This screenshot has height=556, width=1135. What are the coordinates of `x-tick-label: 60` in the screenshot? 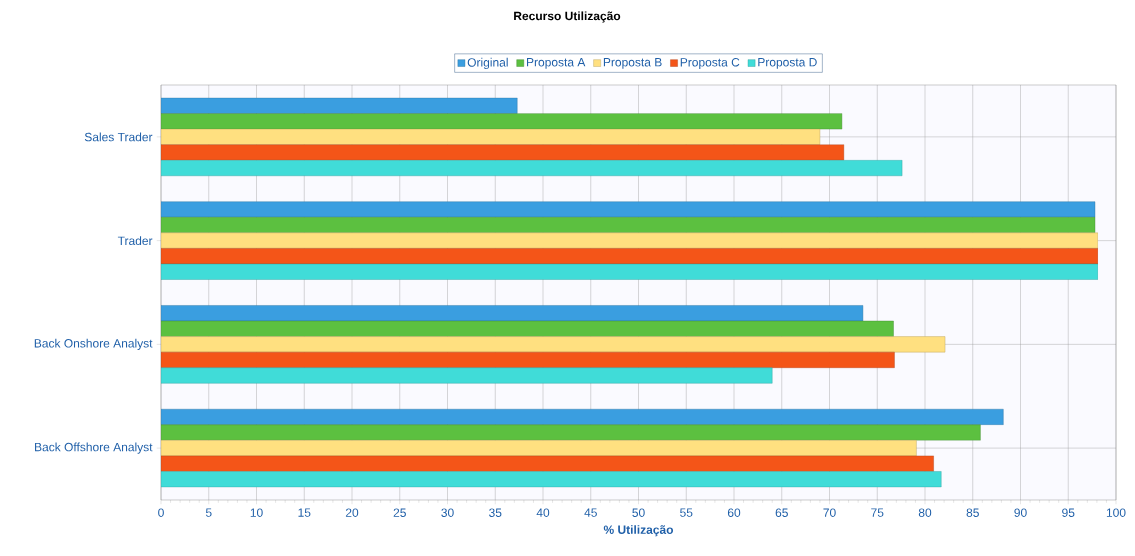 It's located at (734, 512).